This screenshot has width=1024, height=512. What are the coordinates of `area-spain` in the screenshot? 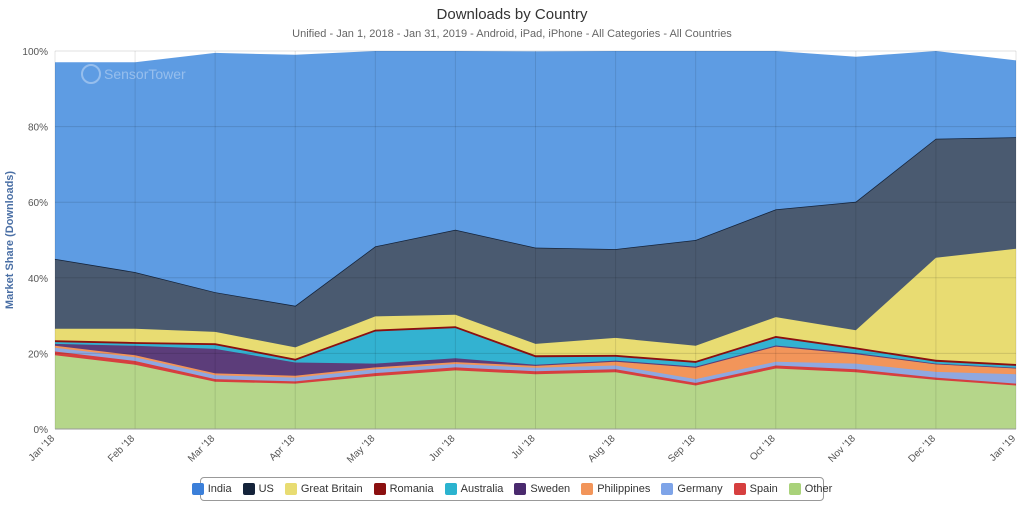 It's located at (535, 368).